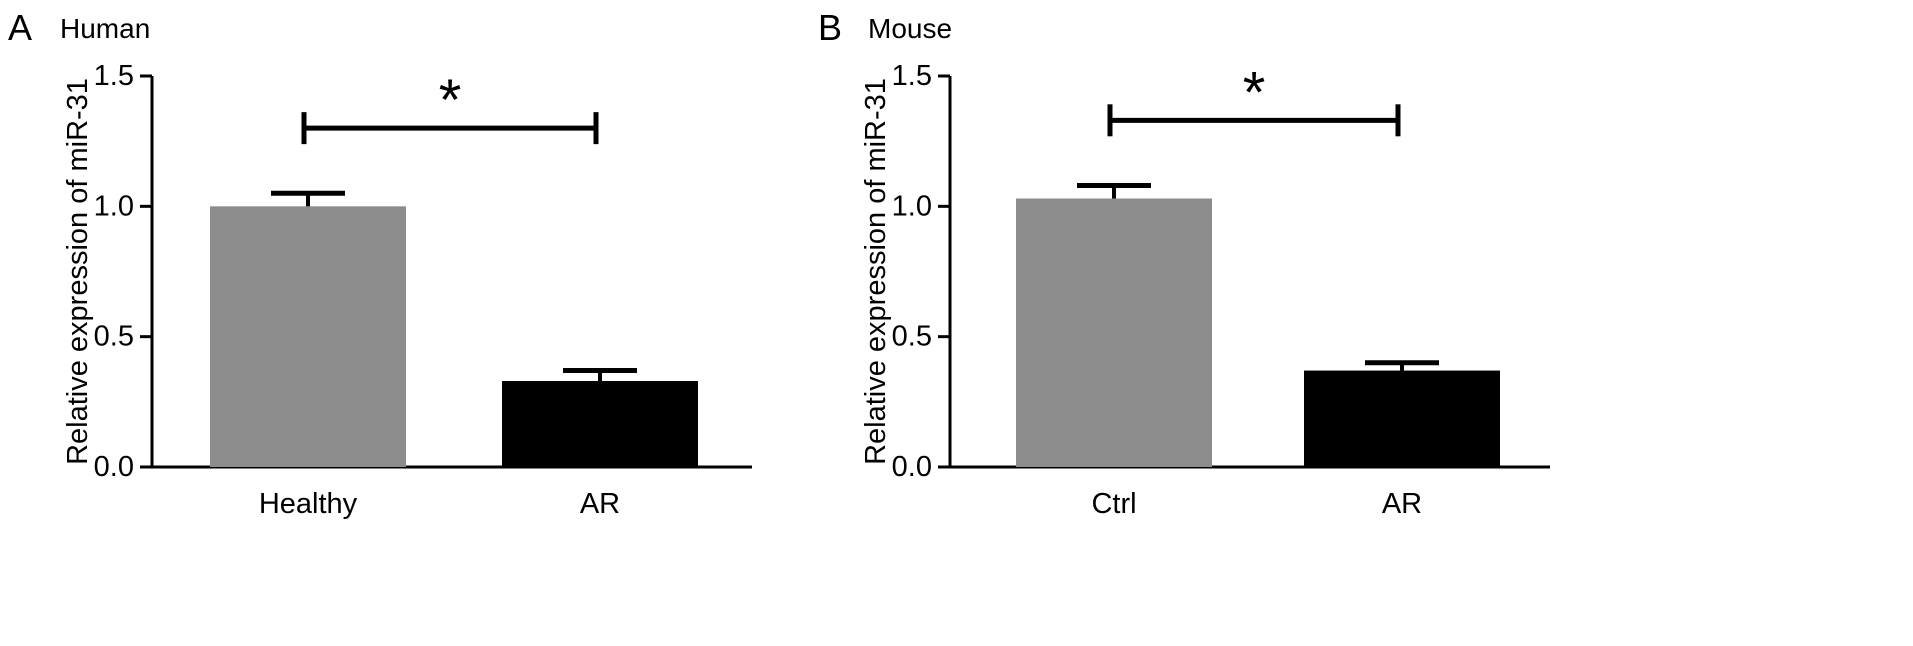 The width and height of the screenshot is (1913, 646). Describe the element at coordinates (20, 27) in the screenshot. I see `panel-letter: A` at that location.